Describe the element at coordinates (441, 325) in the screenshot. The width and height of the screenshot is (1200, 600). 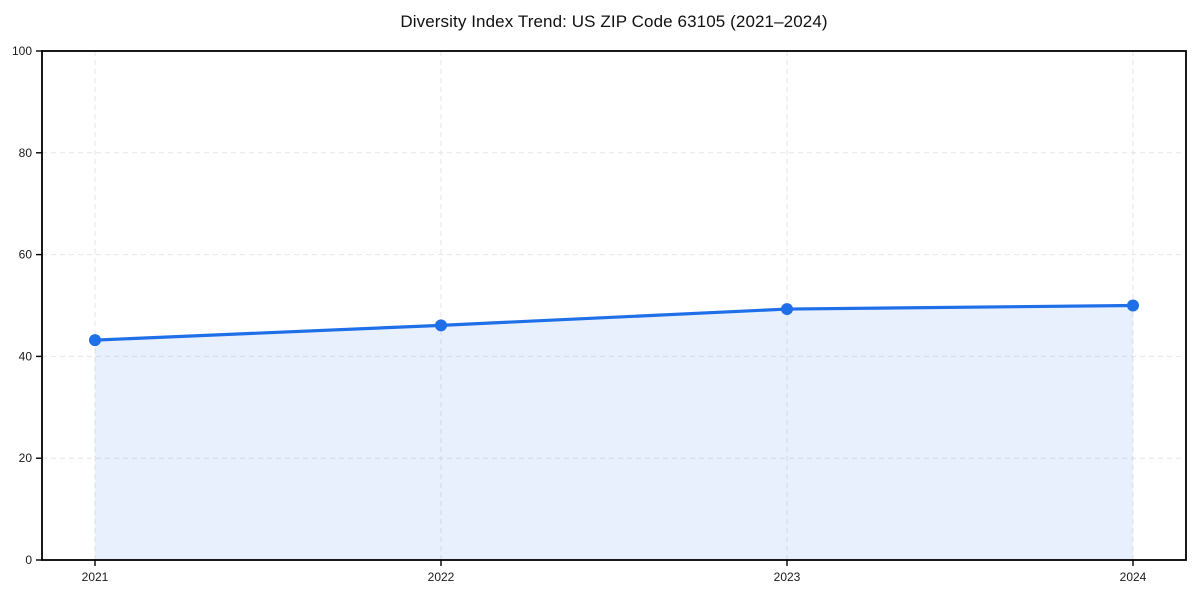
I see `data-point-2022` at that location.